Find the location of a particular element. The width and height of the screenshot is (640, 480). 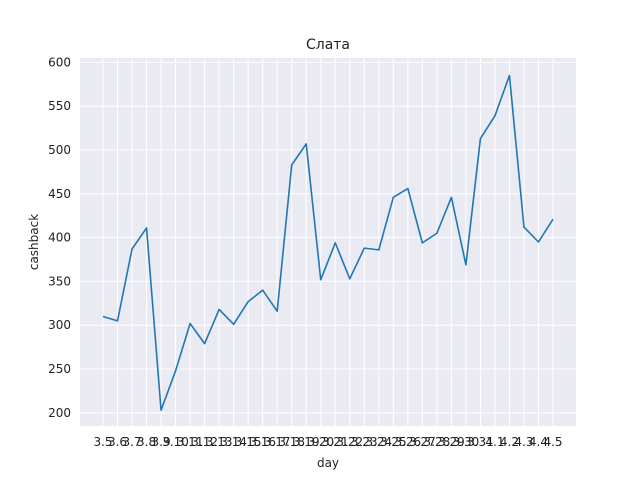

chart-title: Слата is located at coordinates (328, 45).